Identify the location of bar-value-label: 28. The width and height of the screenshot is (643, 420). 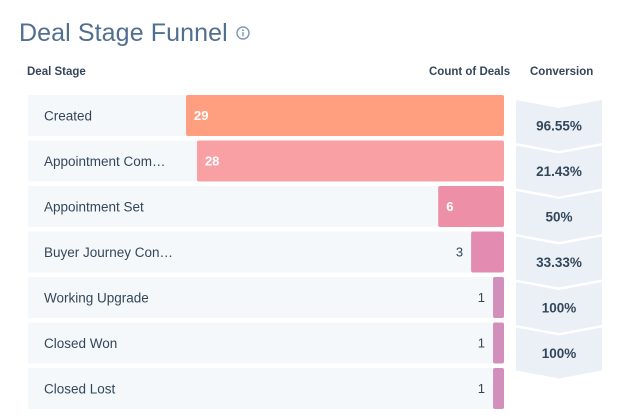
(212, 161).